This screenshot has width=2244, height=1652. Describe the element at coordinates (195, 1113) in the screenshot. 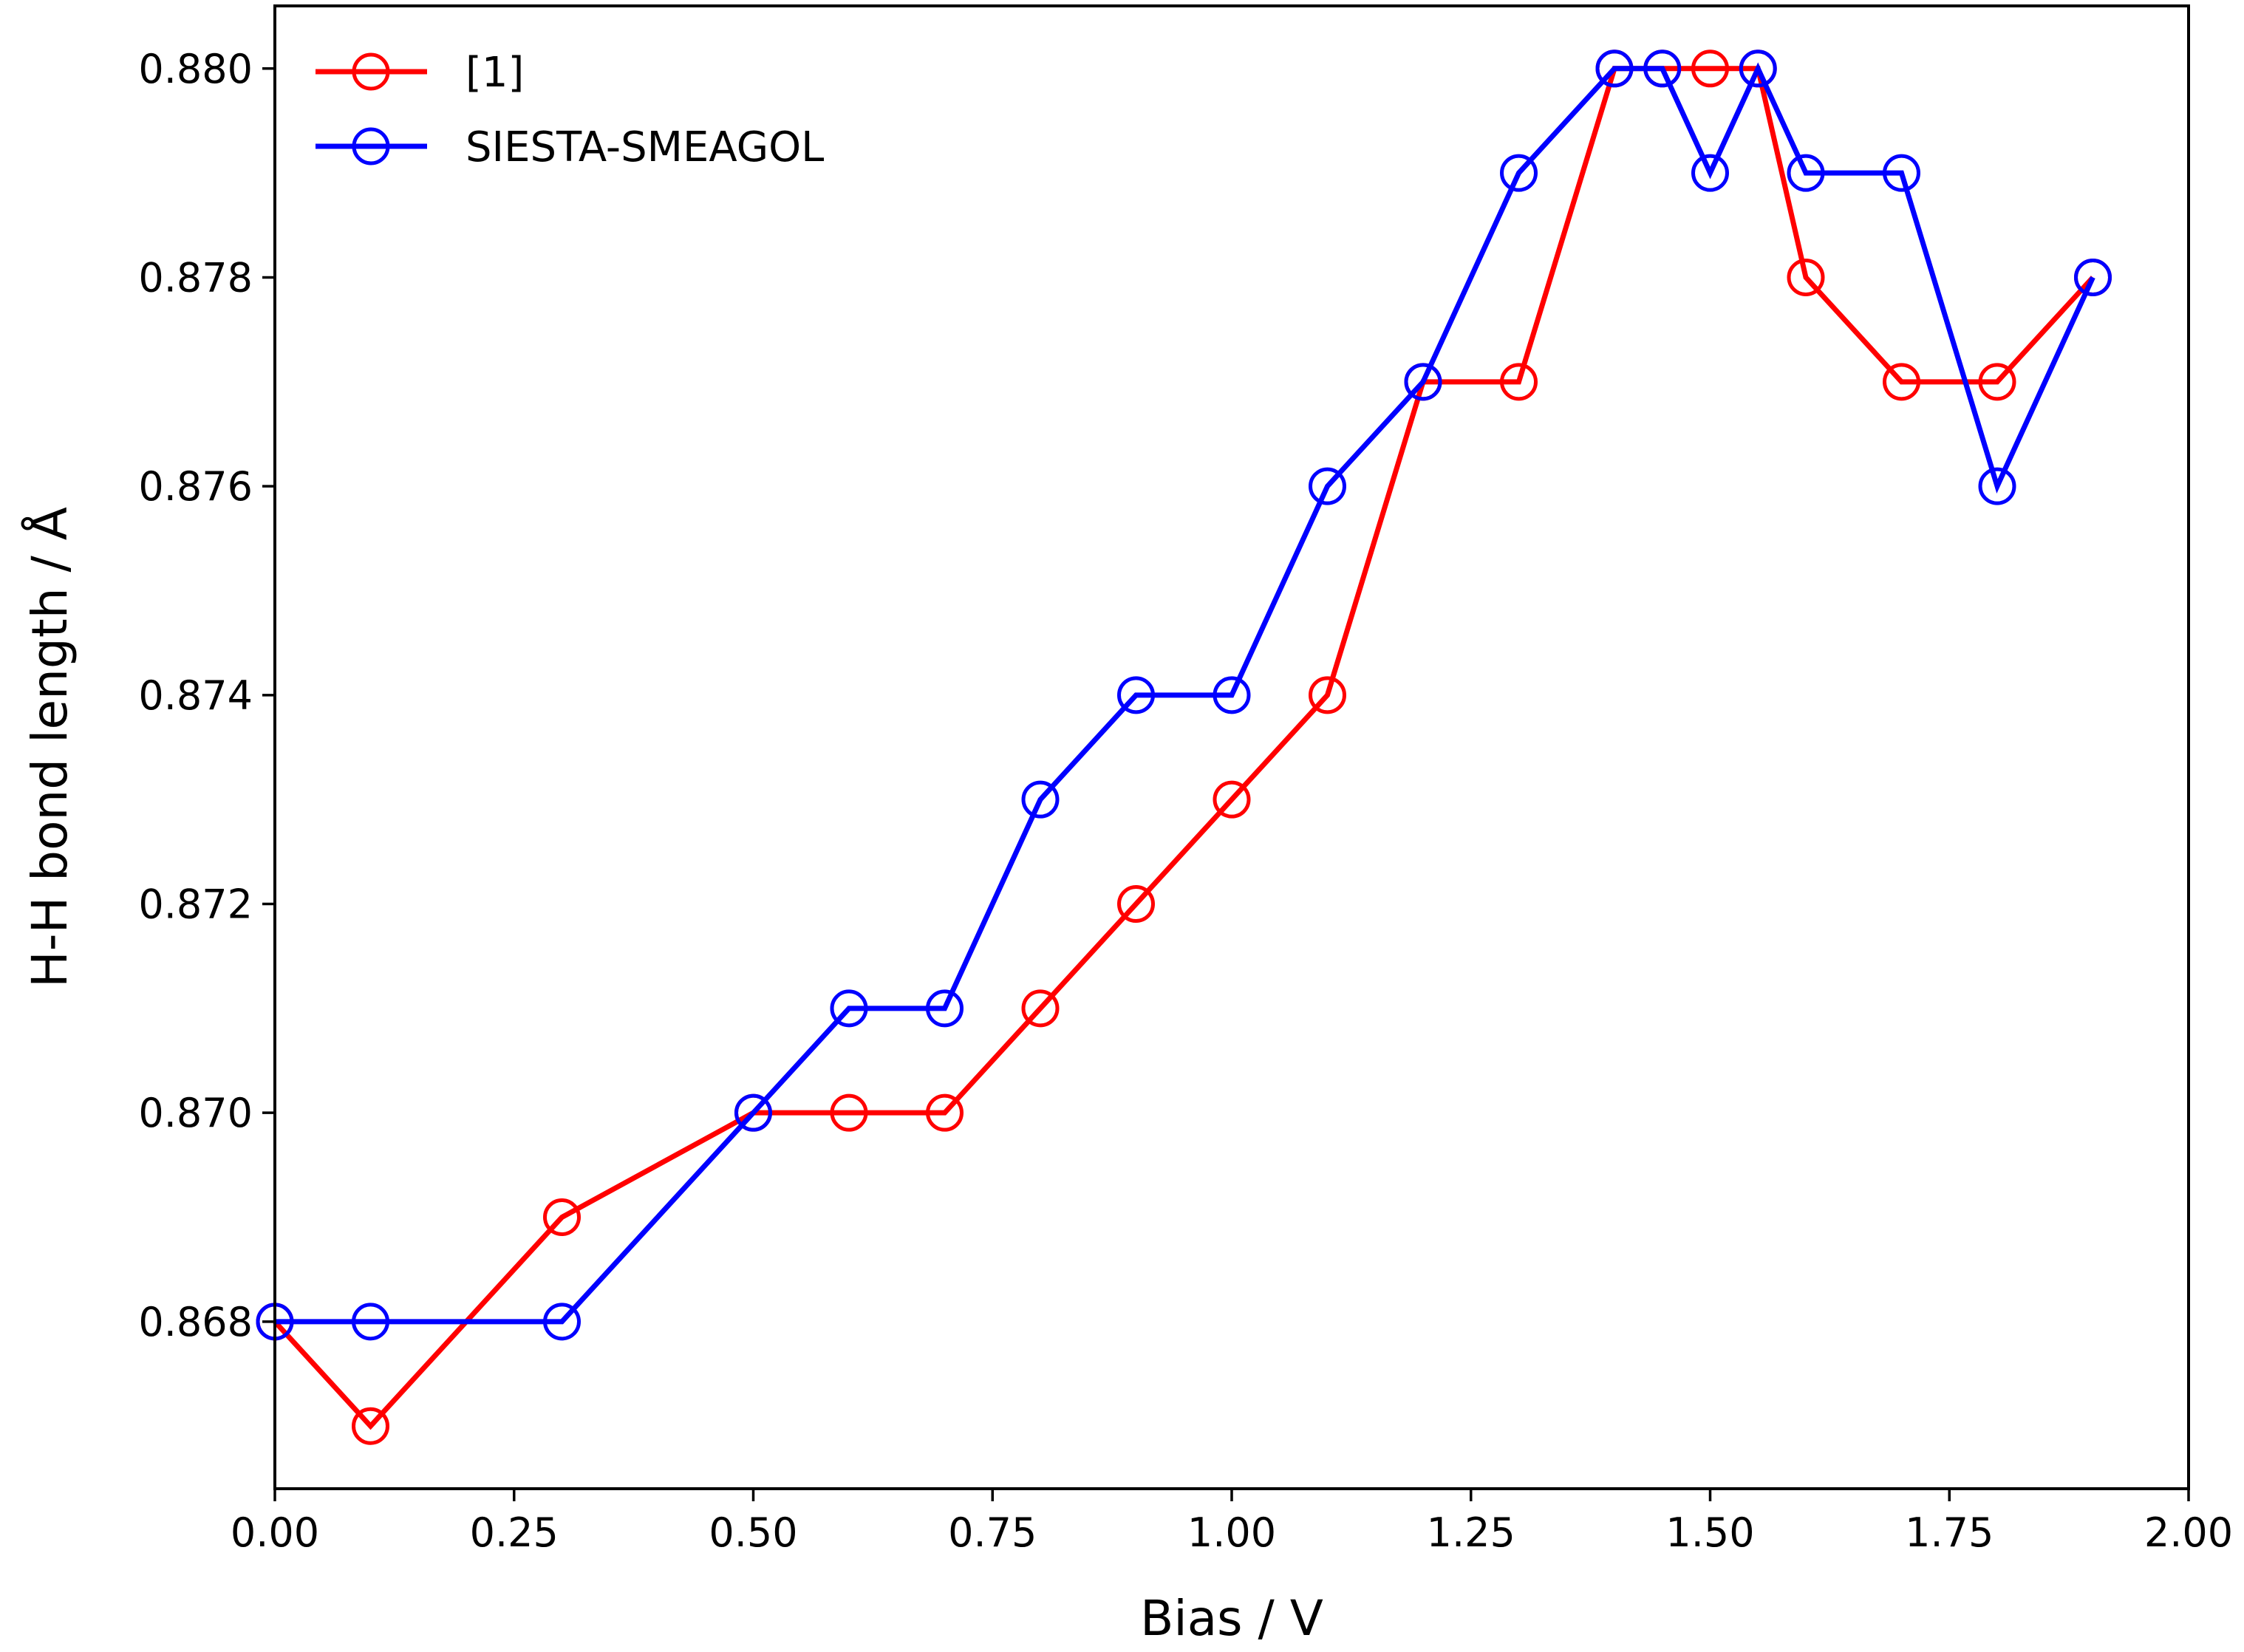

I see `y-tick-label: 0.870` at that location.